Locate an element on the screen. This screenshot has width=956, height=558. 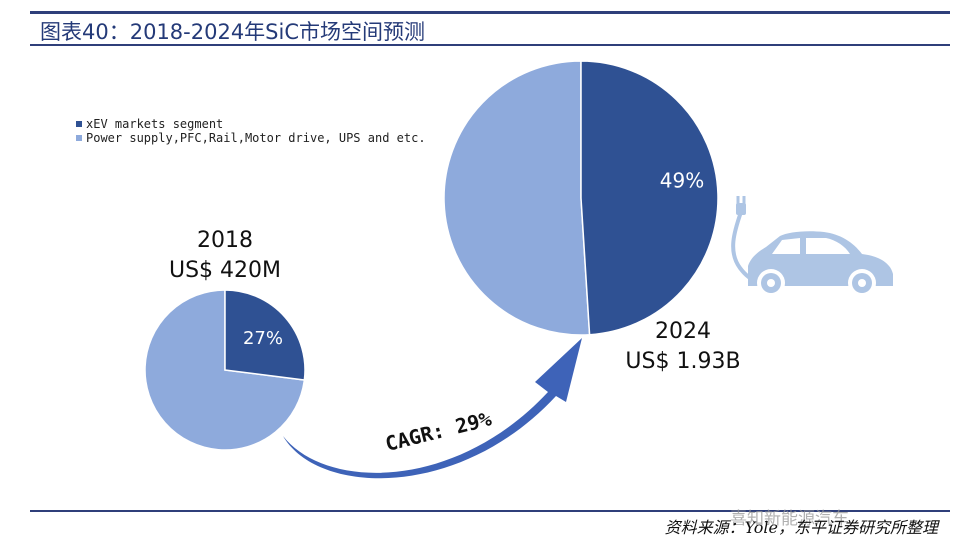
growth-arrow is located at coordinates (432, 408).